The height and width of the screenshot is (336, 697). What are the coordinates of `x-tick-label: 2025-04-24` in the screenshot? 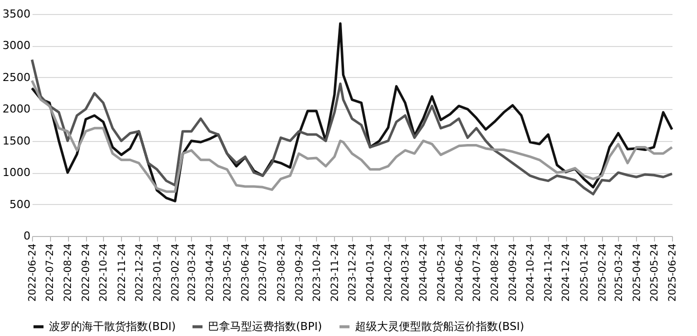 It's located at (637, 273).